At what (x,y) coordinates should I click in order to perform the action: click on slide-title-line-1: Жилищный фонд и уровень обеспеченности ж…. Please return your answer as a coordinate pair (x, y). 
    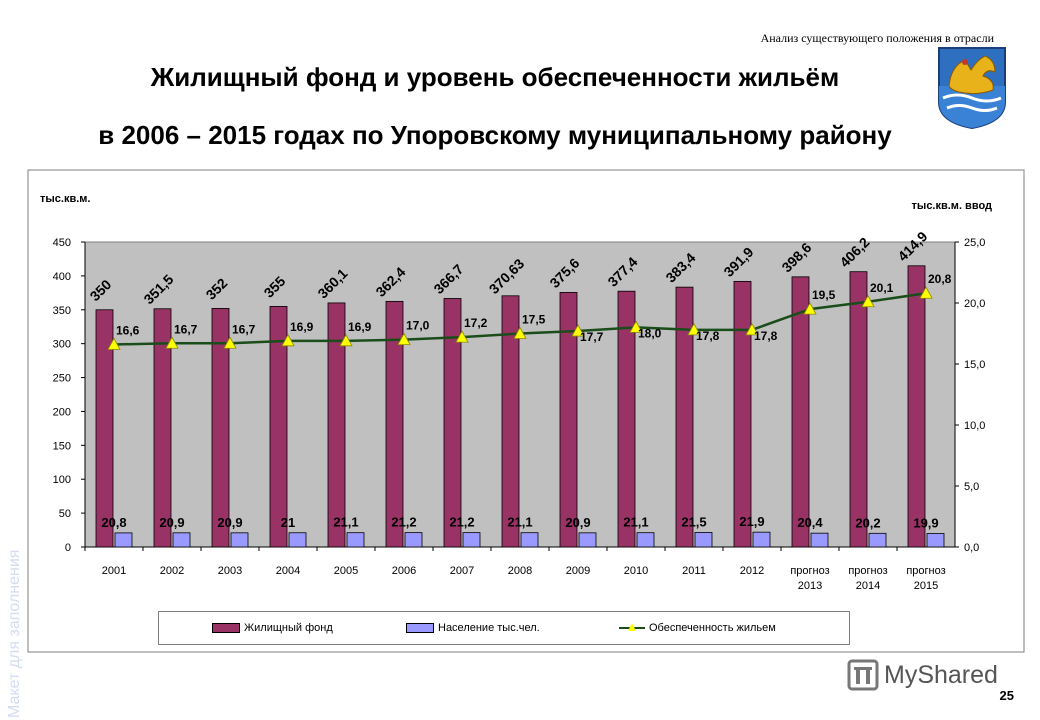
    Looking at the image, I should click on (495, 77).